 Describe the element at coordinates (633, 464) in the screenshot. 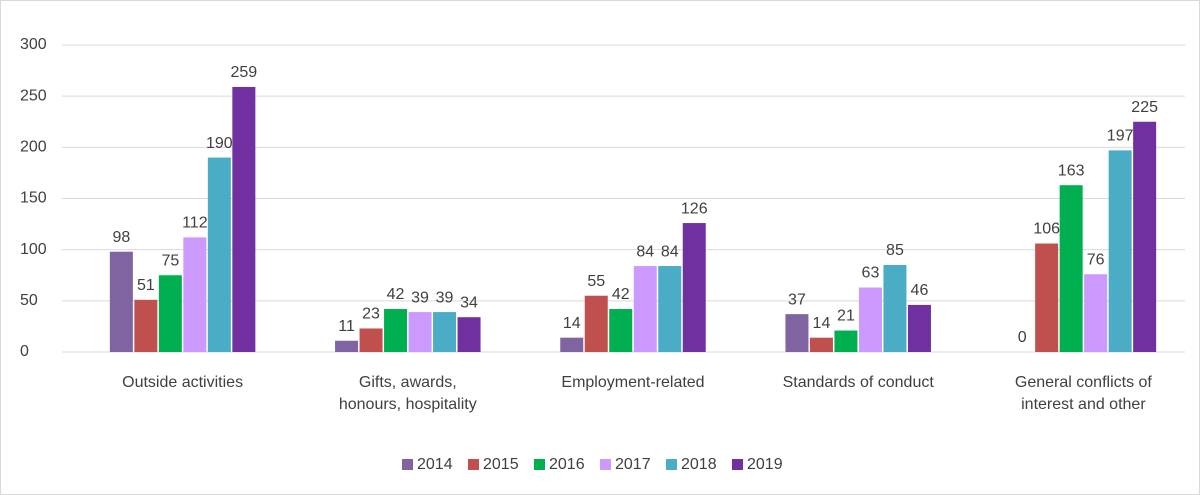

I see `legend-label: 2017` at that location.